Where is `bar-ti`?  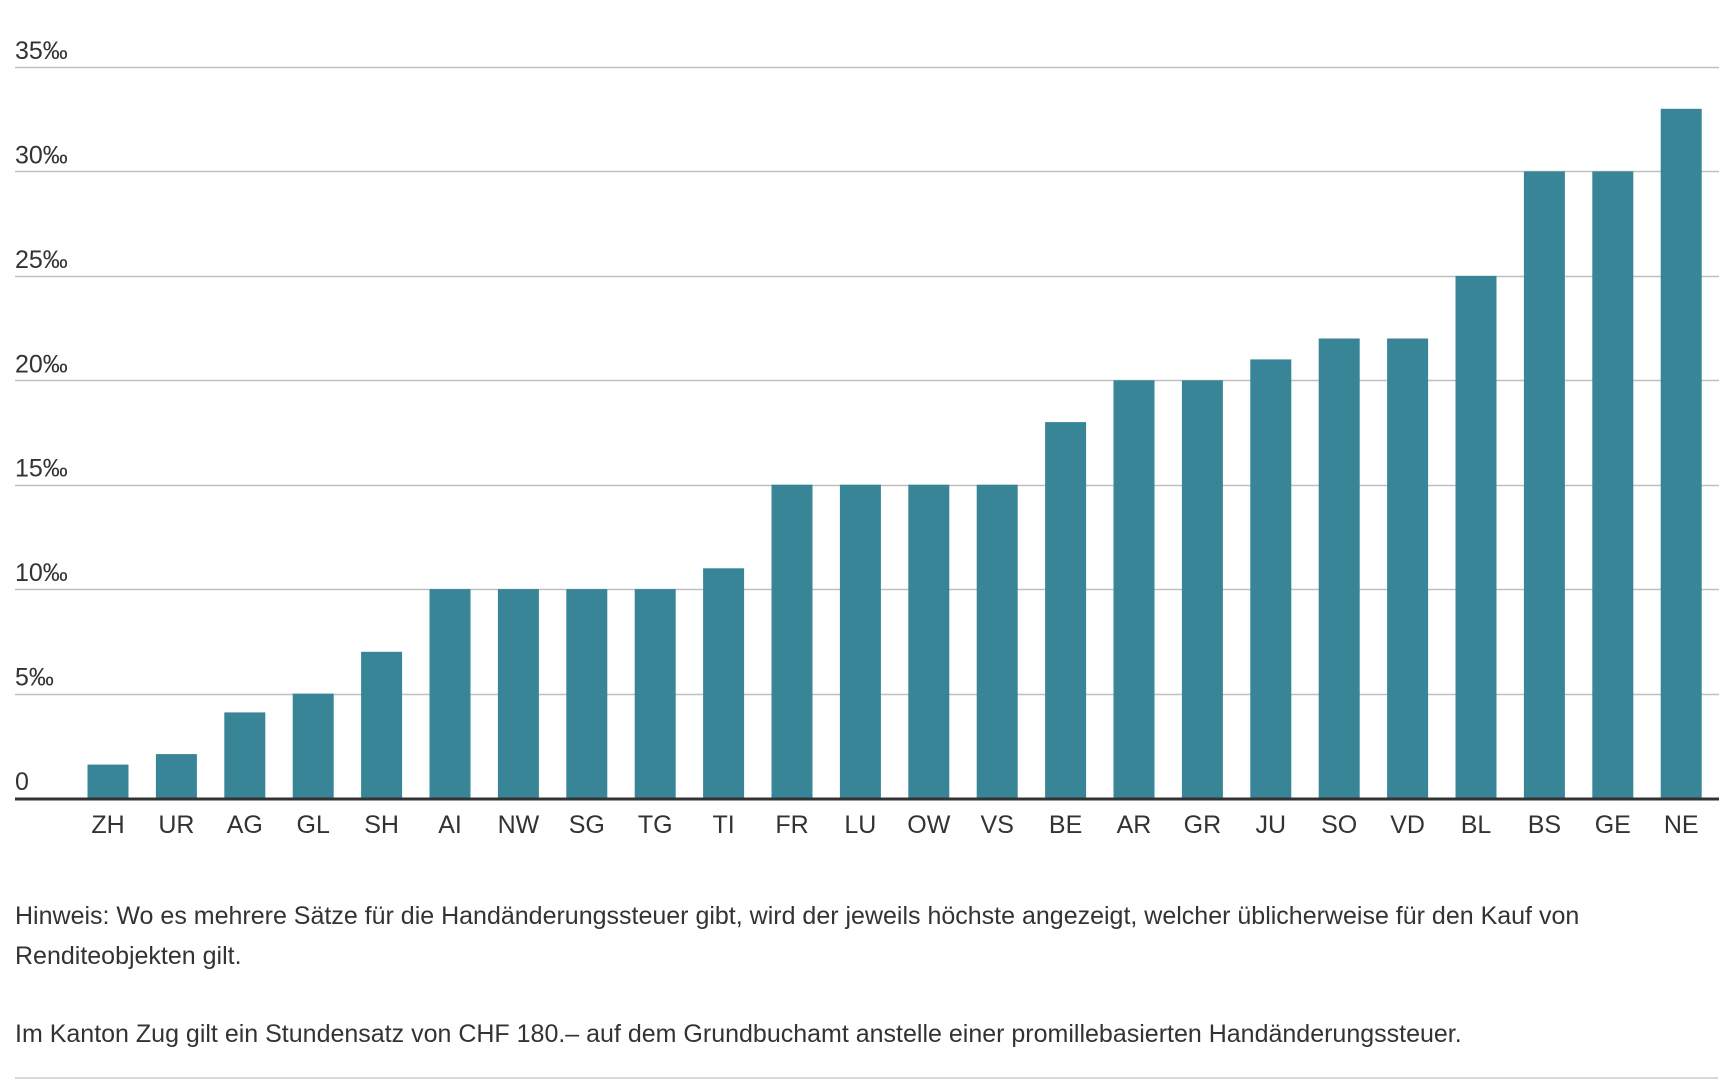
bar-ti is located at coordinates (724, 683).